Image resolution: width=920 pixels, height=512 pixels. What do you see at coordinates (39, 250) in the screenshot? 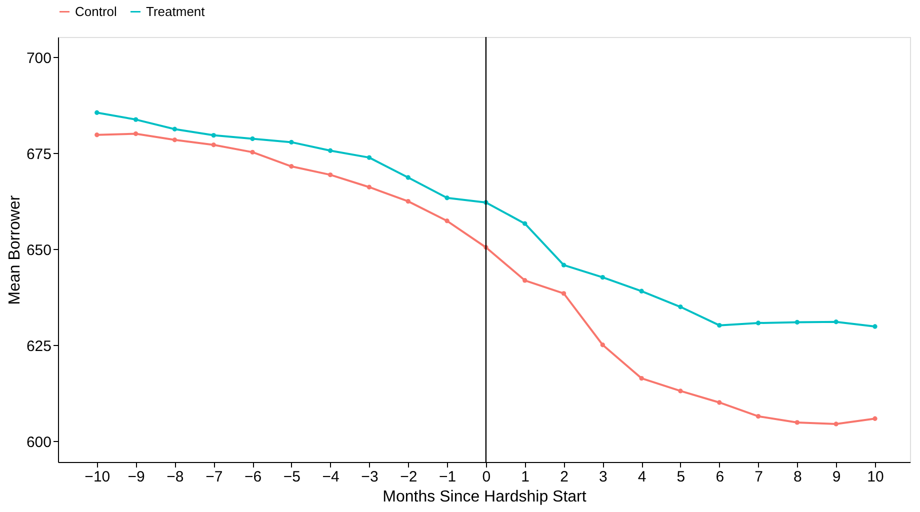
I see `y-tick-label: 650` at bounding box center [39, 250].